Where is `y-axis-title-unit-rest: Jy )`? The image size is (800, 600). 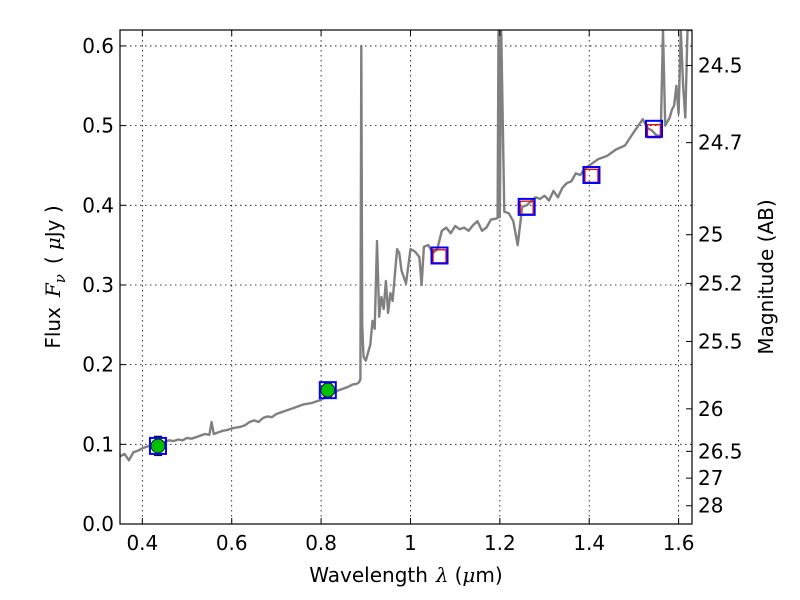
y-axis-title-unit-rest: Jy ) is located at coordinates (53, 222).